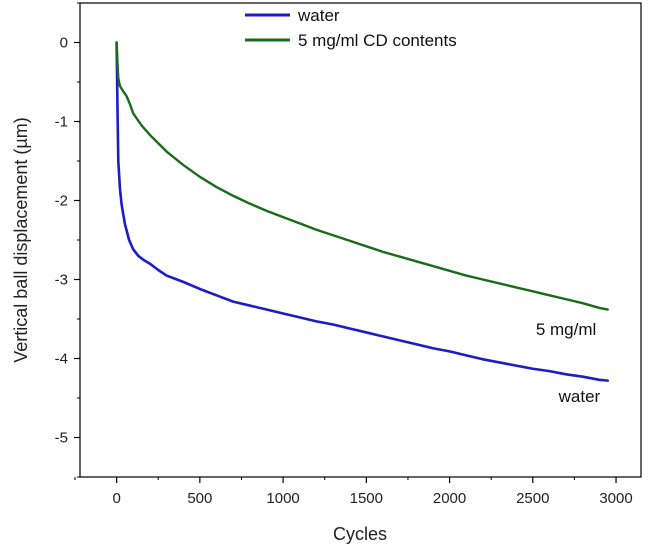 This screenshot has width=649, height=547. I want to click on y-axis-title: Vertical ball displacement (µm), so click(21, 239).